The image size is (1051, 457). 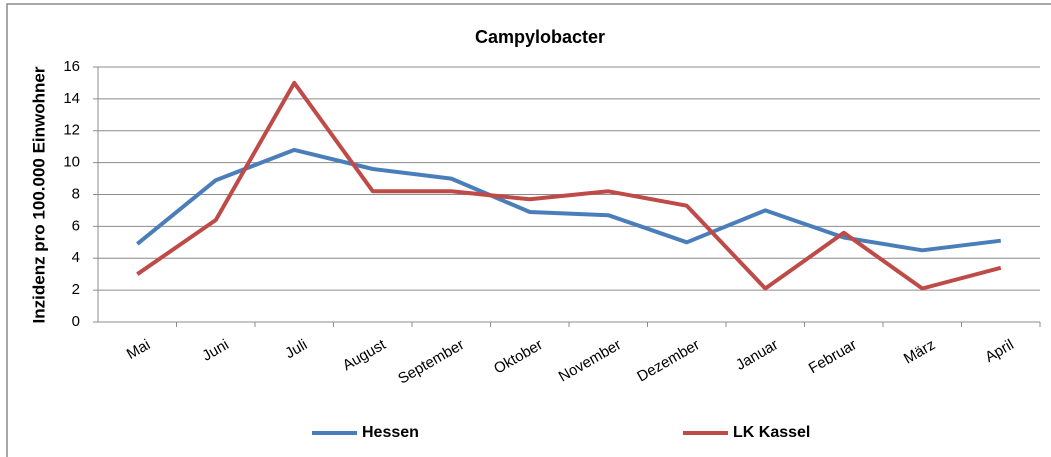 What do you see at coordinates (71, 66) in the screenshot?
I see `y-tick-label: 16` at bounding box center [71, 66].